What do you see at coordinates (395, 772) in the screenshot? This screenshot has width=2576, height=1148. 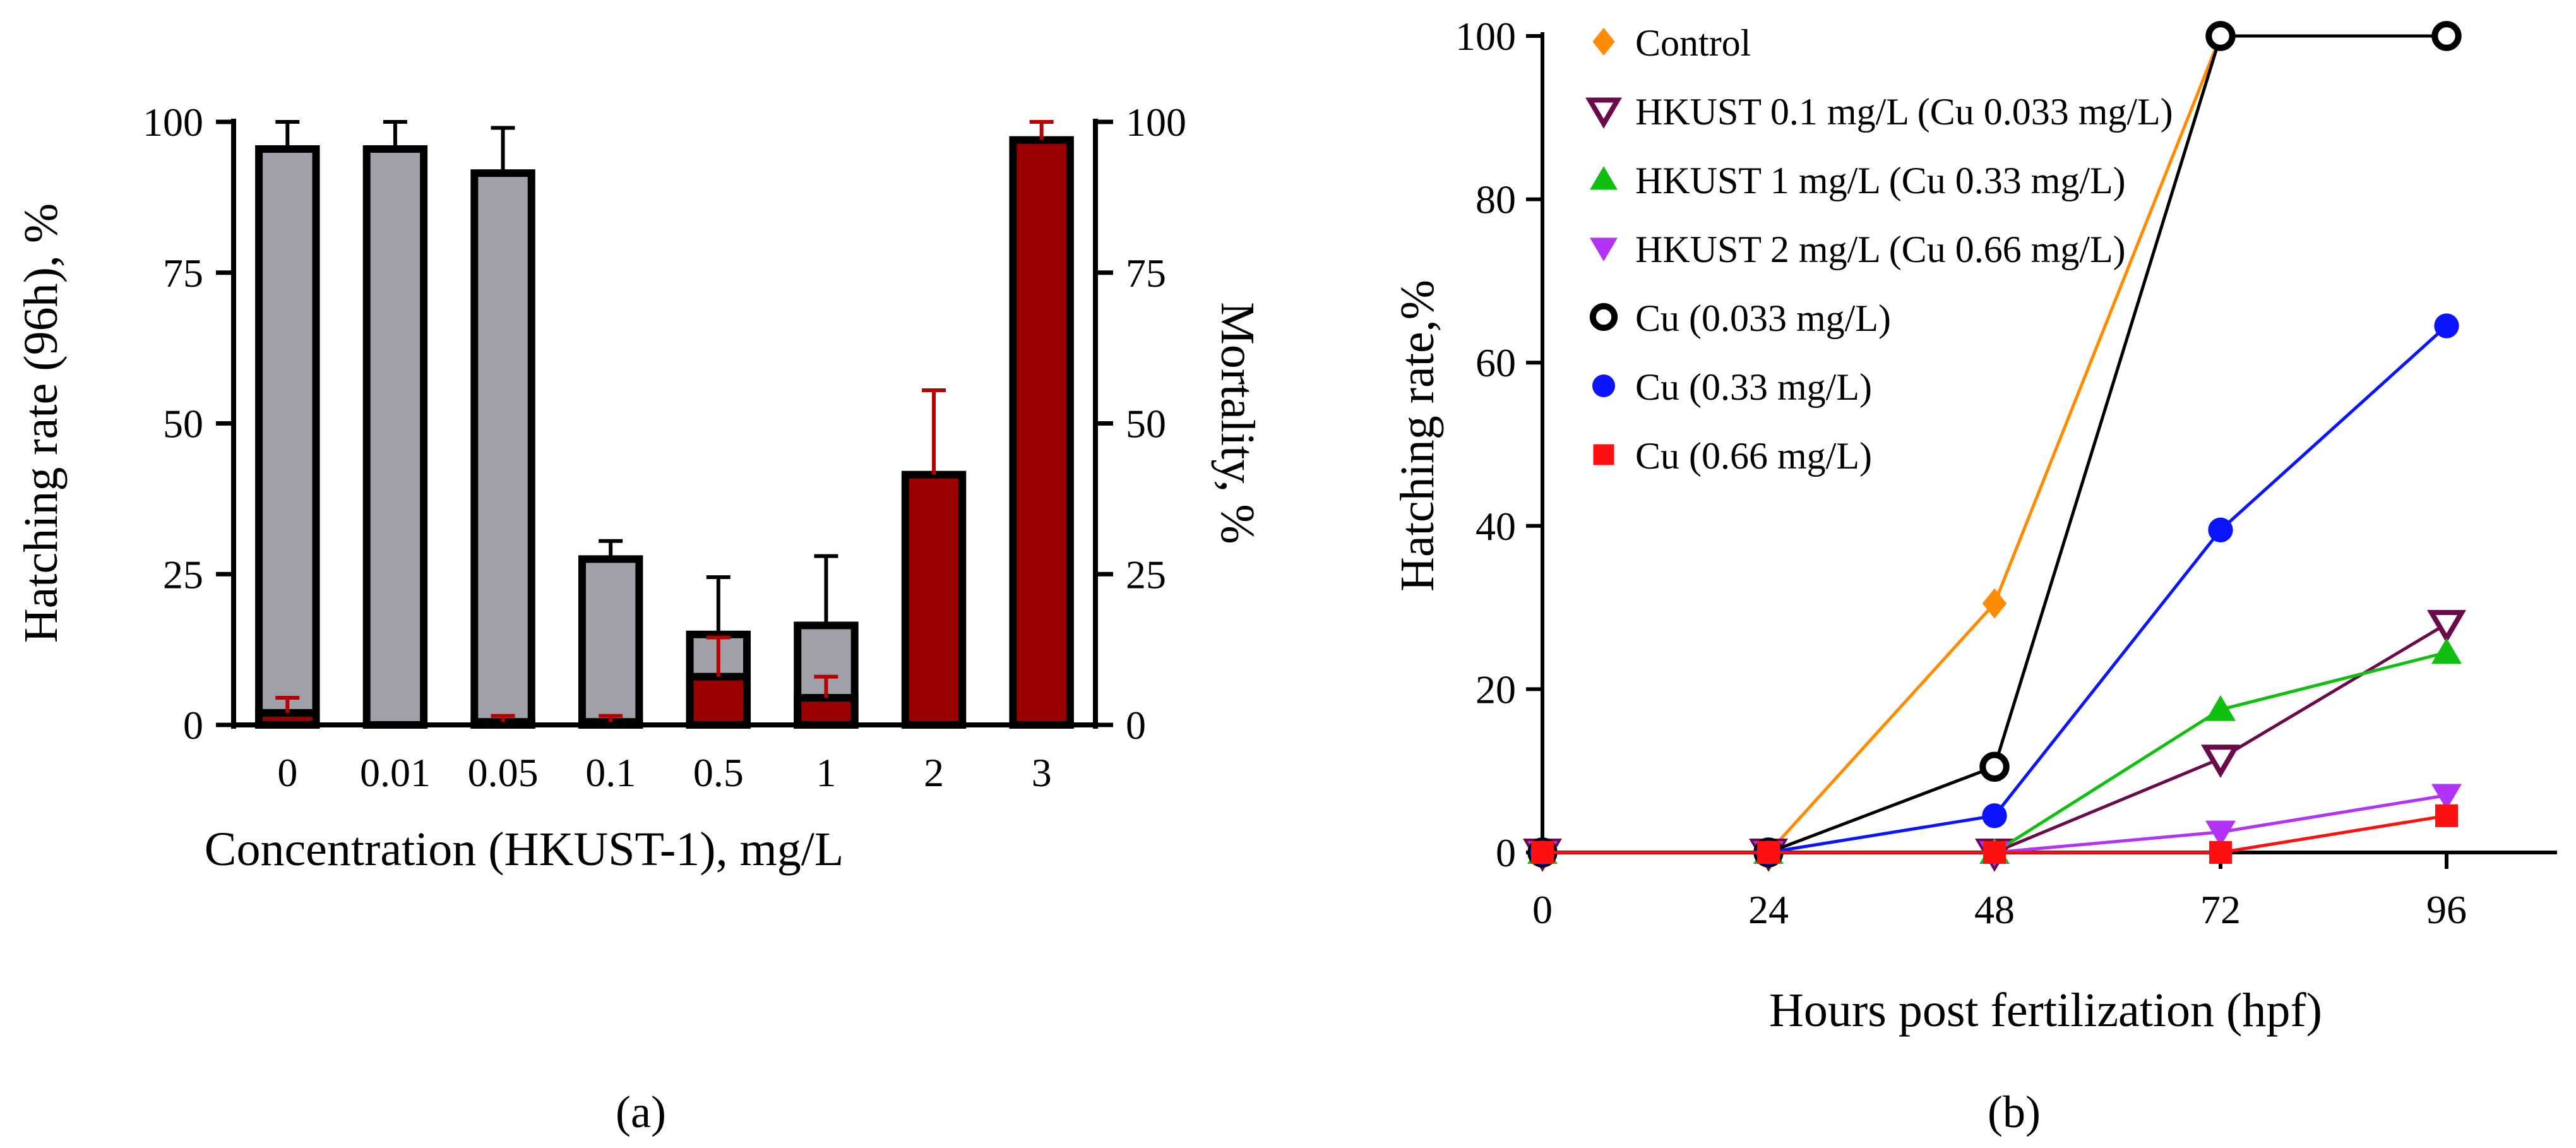 I see `x-tick-label: 0.01` at bounding box center [395, 772].